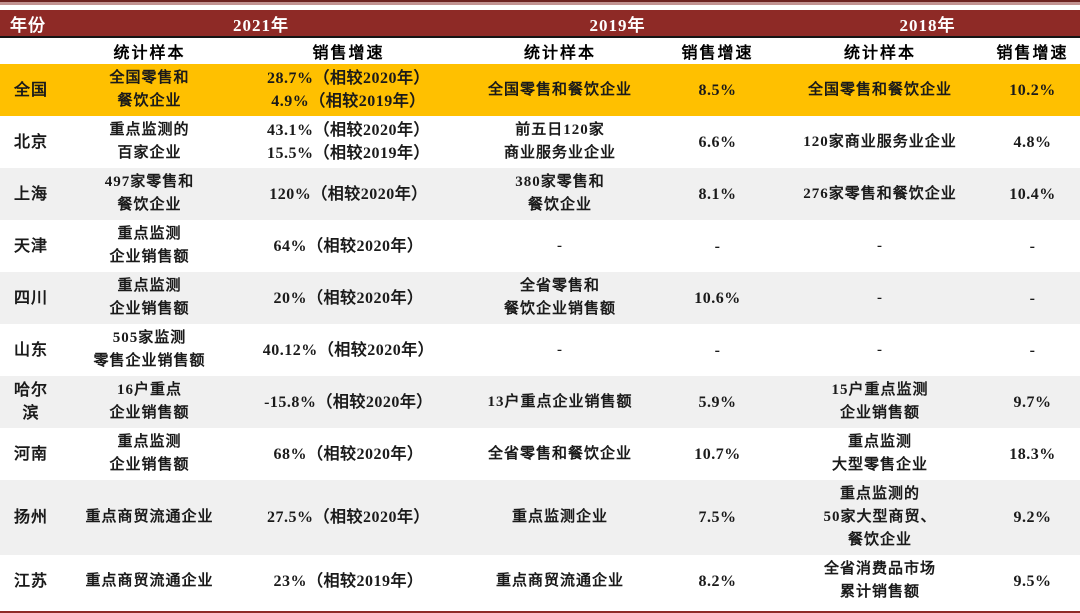  I want to click on cell-line: 64%（相较2020年）, so click(348, 246).